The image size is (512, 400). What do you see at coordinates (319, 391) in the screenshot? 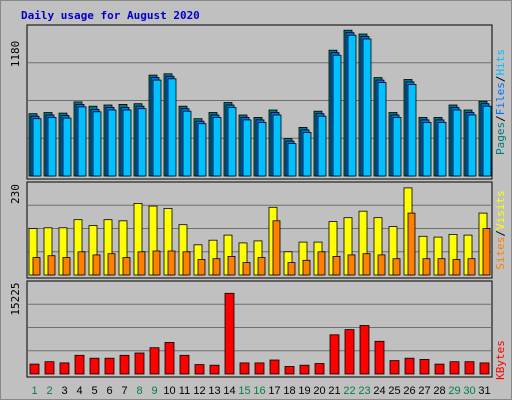
I see `day-label: 20` at bounding box center [319, 391].